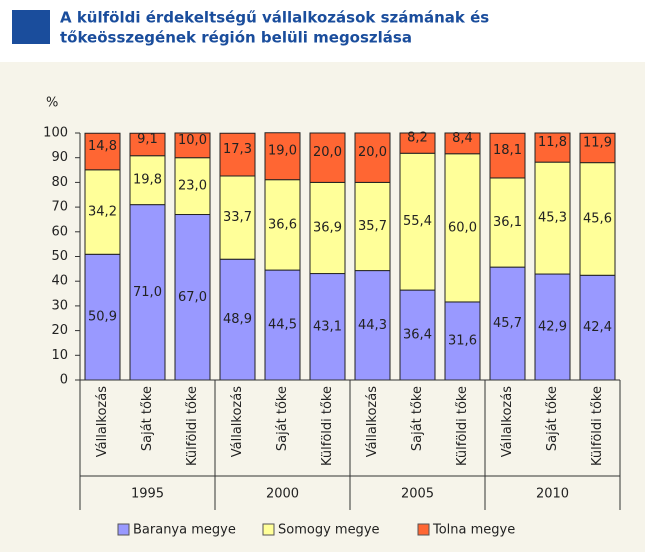 The height and width of the screenshot is (552, 645). I want to click on y-axis-label: %, so click(52, 103).